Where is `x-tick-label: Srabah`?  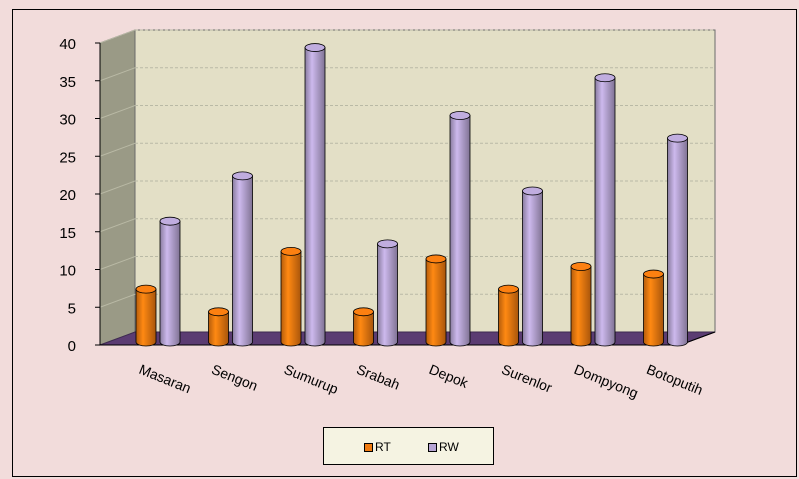
x-tick-label: Srabah is located at coordinates (378, 377).